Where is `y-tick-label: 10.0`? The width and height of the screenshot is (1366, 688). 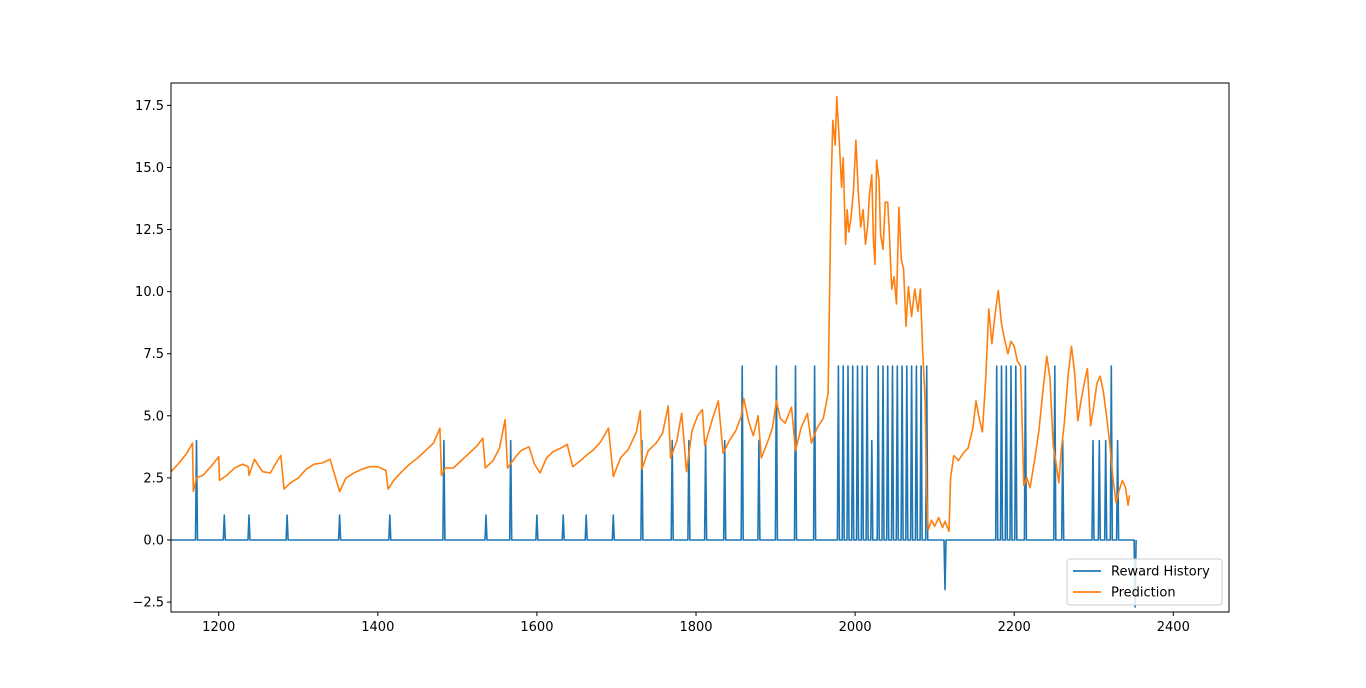 y-tick-label: 10.0 is located at coordinates (149, 292).